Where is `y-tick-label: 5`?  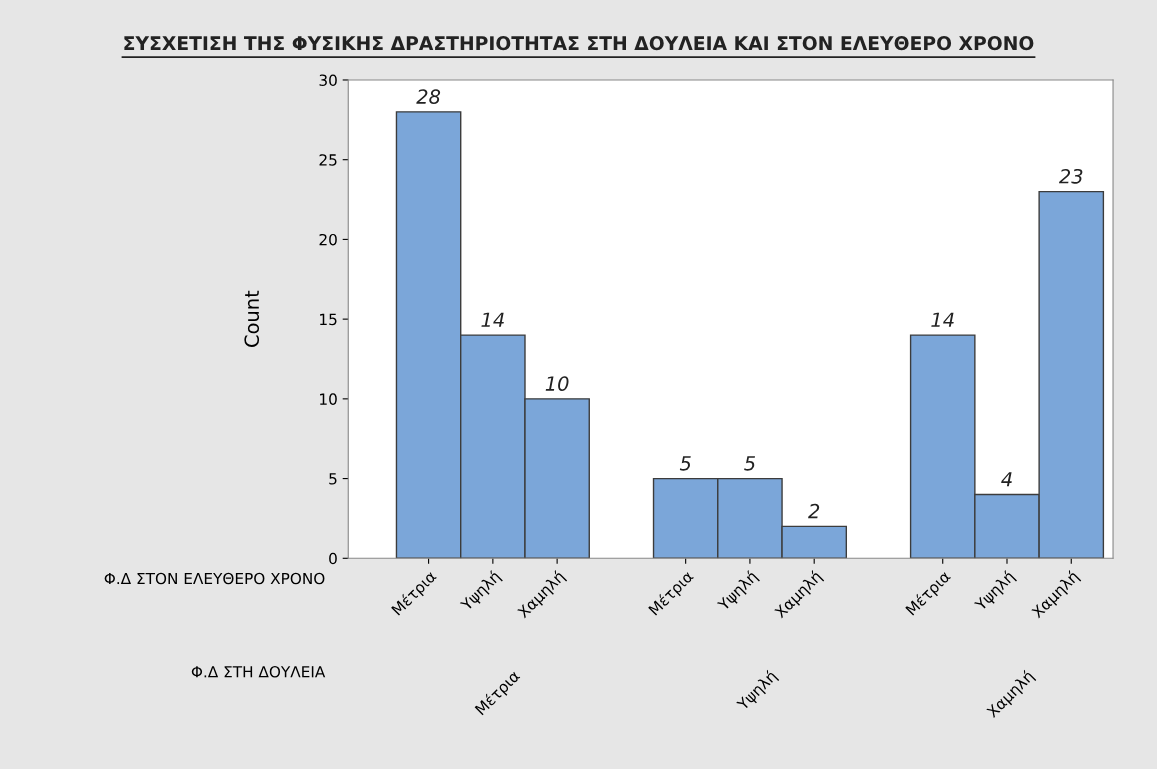
y-tick-label: 5 is located at coordinates (333, 479).